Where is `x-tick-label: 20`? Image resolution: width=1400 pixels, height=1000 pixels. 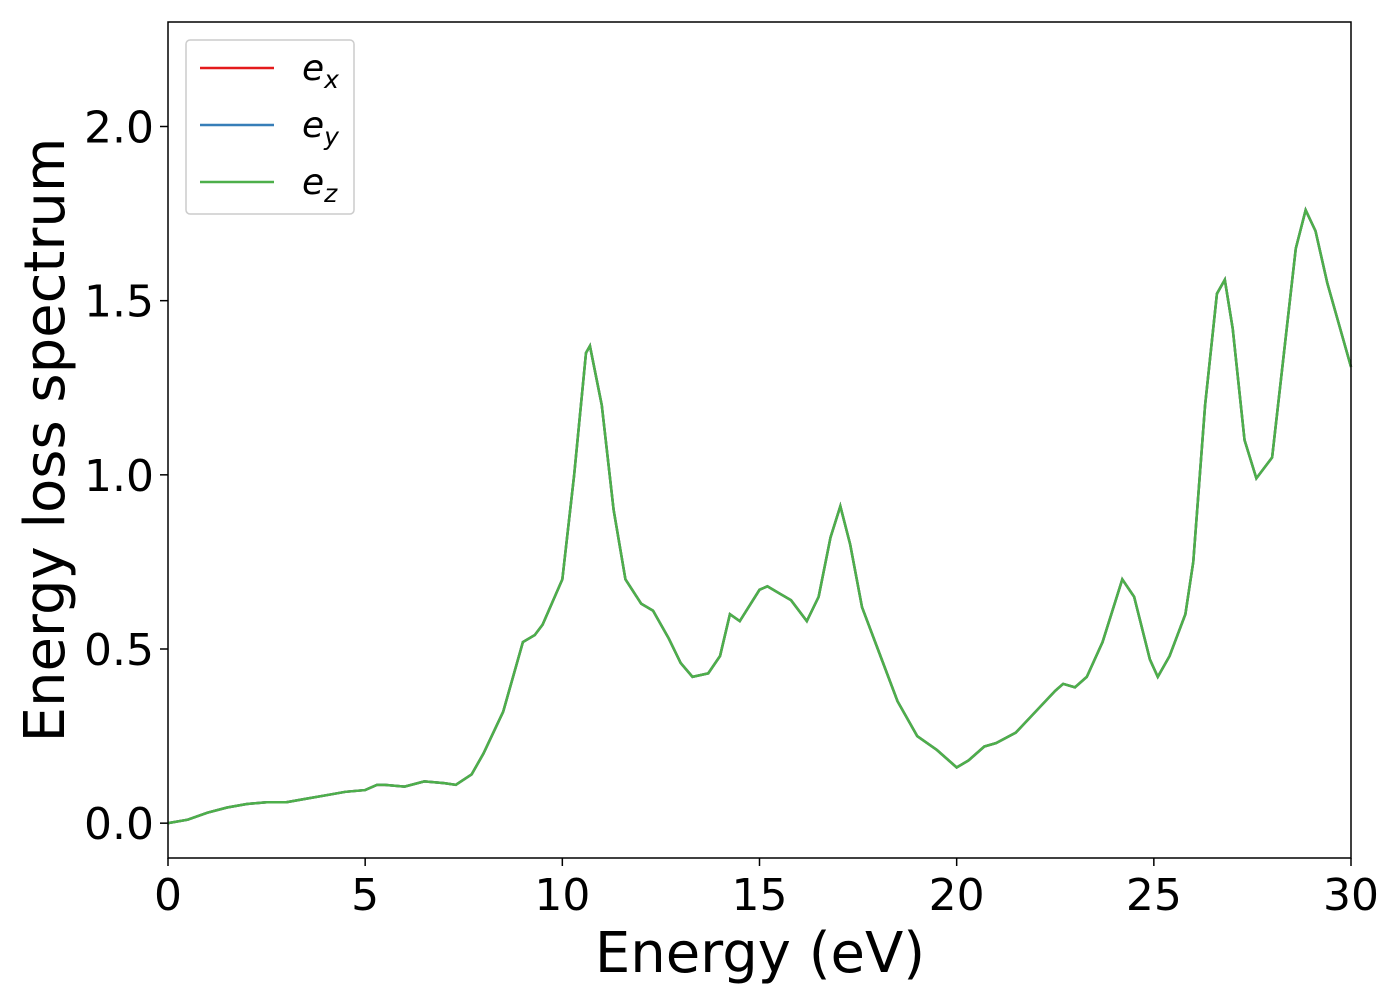 x-tick-label: 20 is located at coordinates (957, 895).